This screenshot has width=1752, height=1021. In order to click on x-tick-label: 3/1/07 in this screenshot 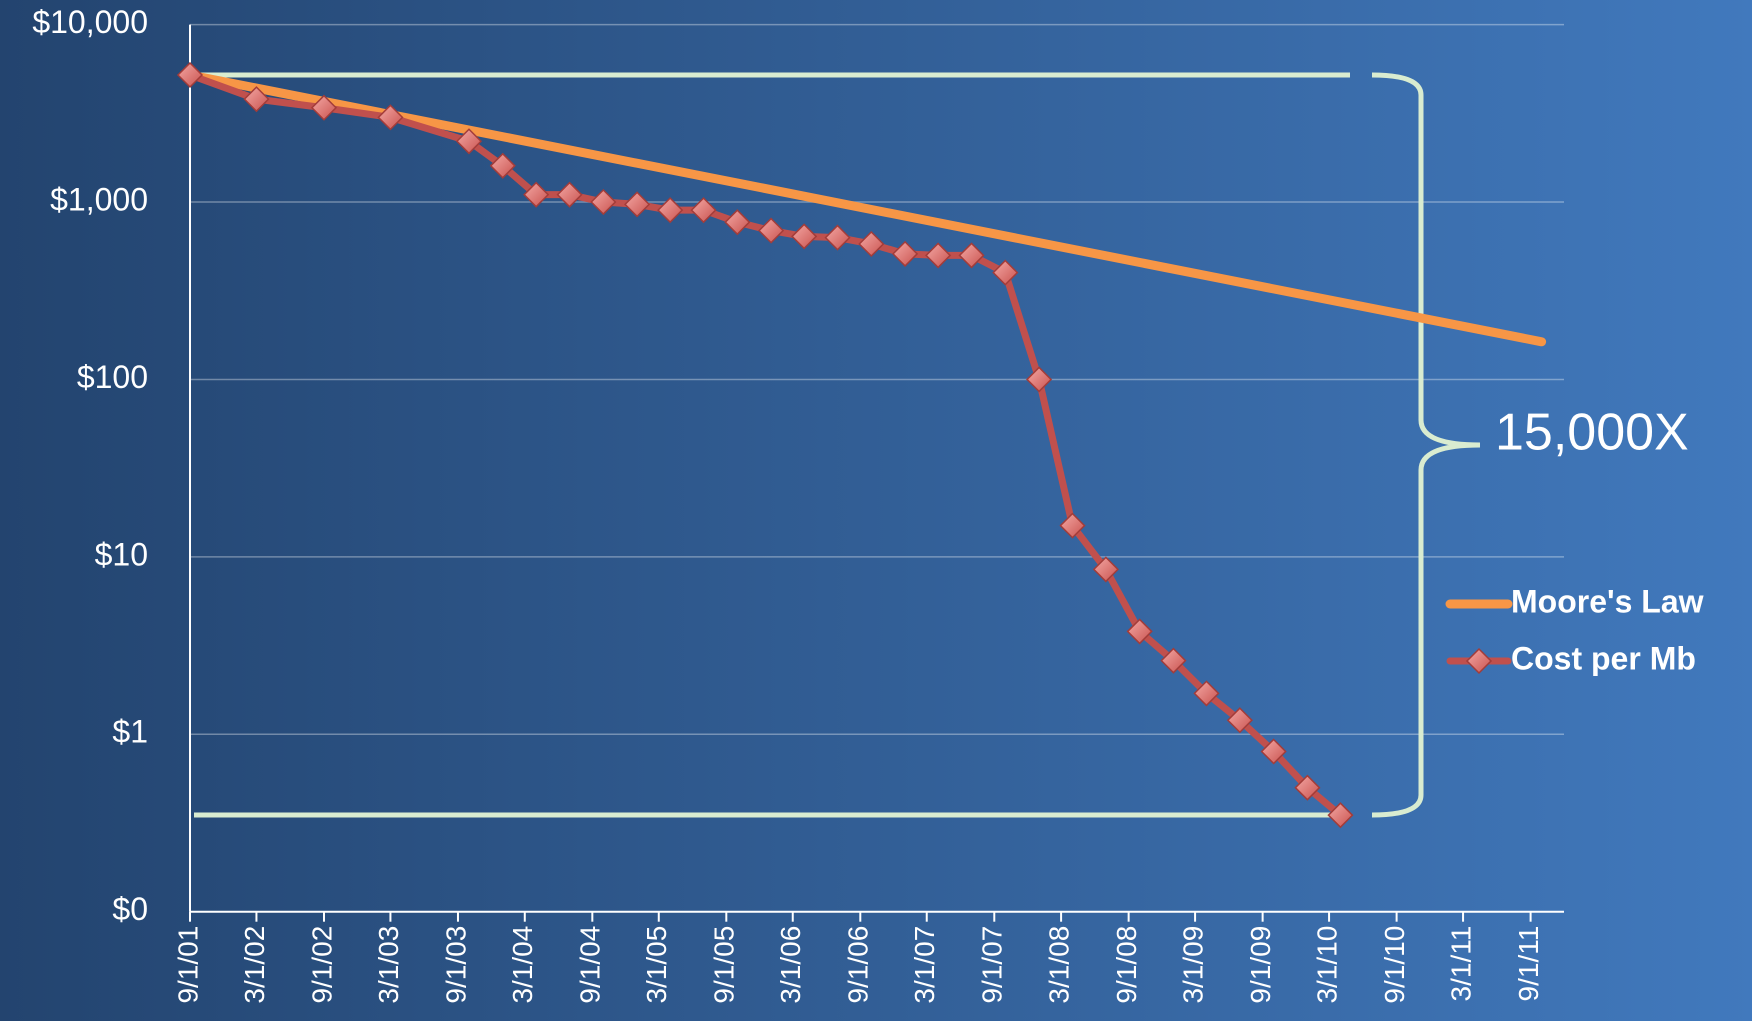, I will do `click(924, 965)`.